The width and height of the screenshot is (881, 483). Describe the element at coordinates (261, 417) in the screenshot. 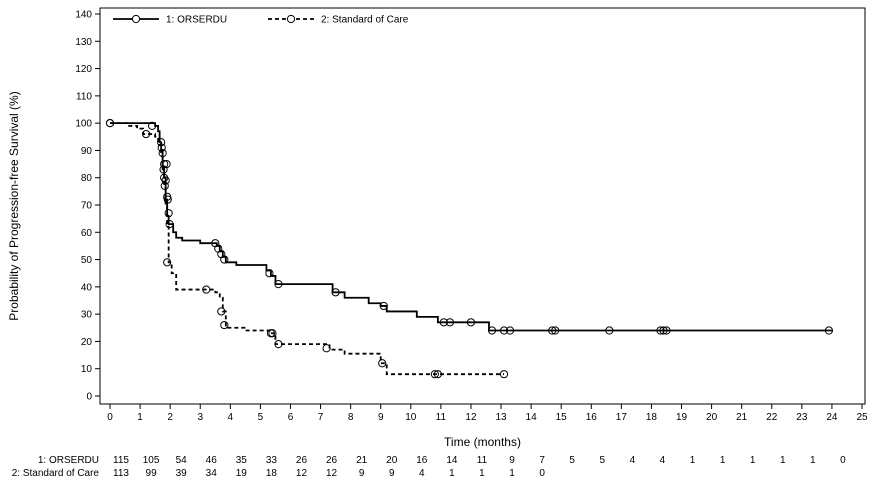

I see `x-tick-label: 5` at that location.